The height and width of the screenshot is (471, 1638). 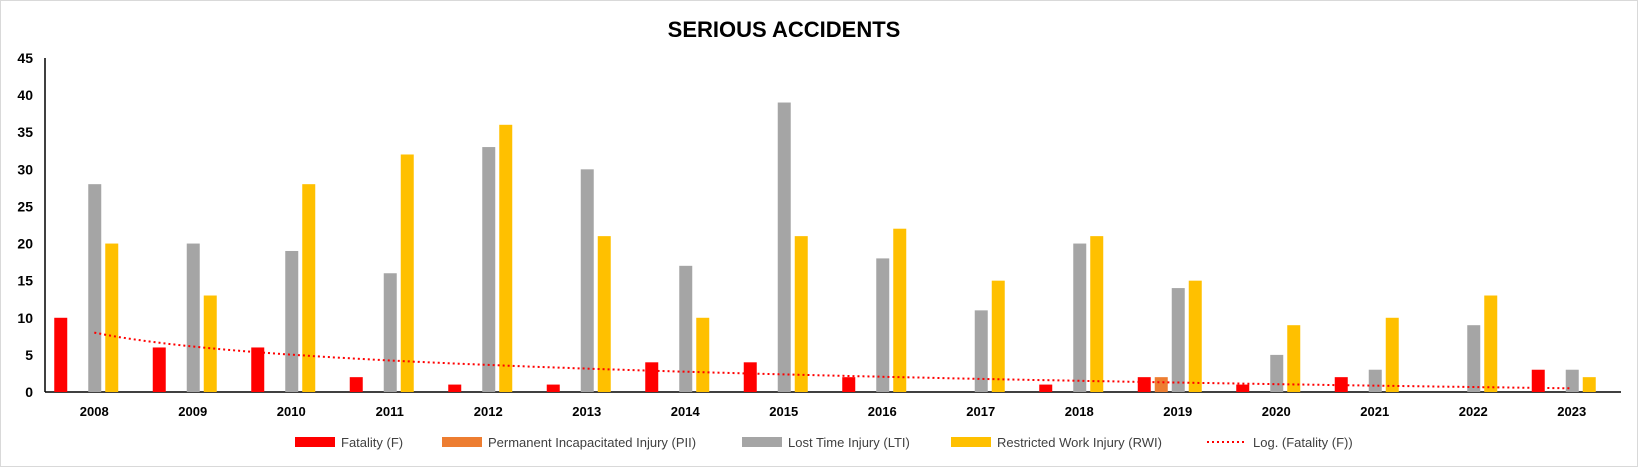 I want to click on bar-fatality-f-2018, so click(x=1046, y=388).